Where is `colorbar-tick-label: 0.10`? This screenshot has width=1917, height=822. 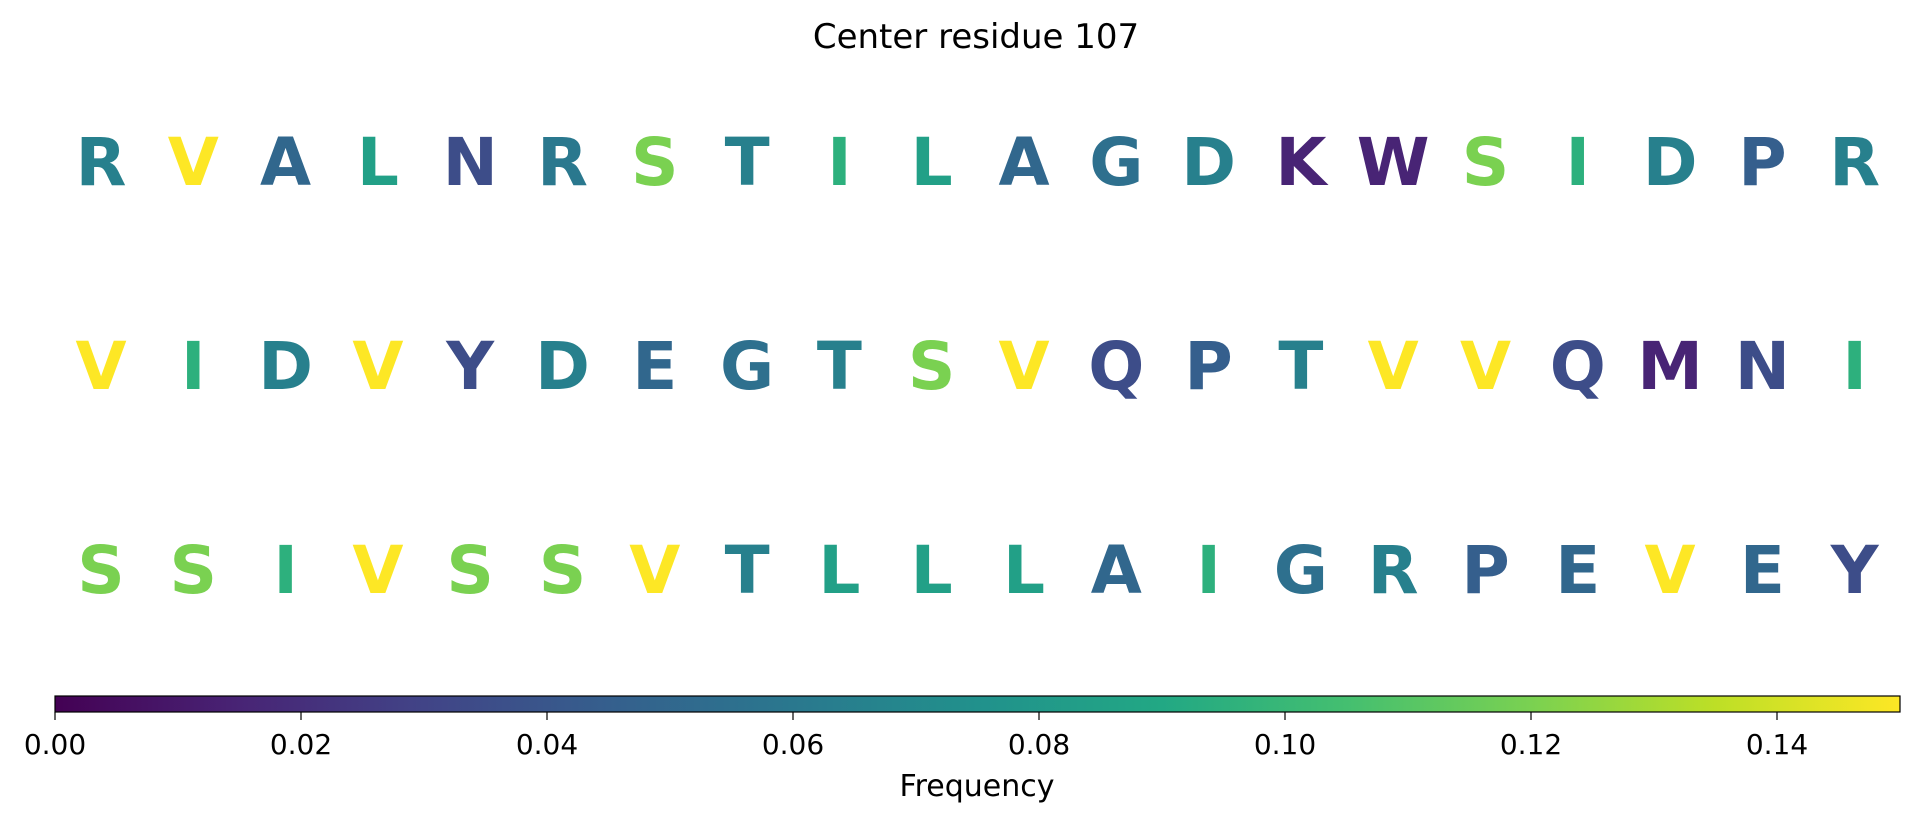 colorbar-tick-label: 0.10 is located at coordinates (1285, 744).